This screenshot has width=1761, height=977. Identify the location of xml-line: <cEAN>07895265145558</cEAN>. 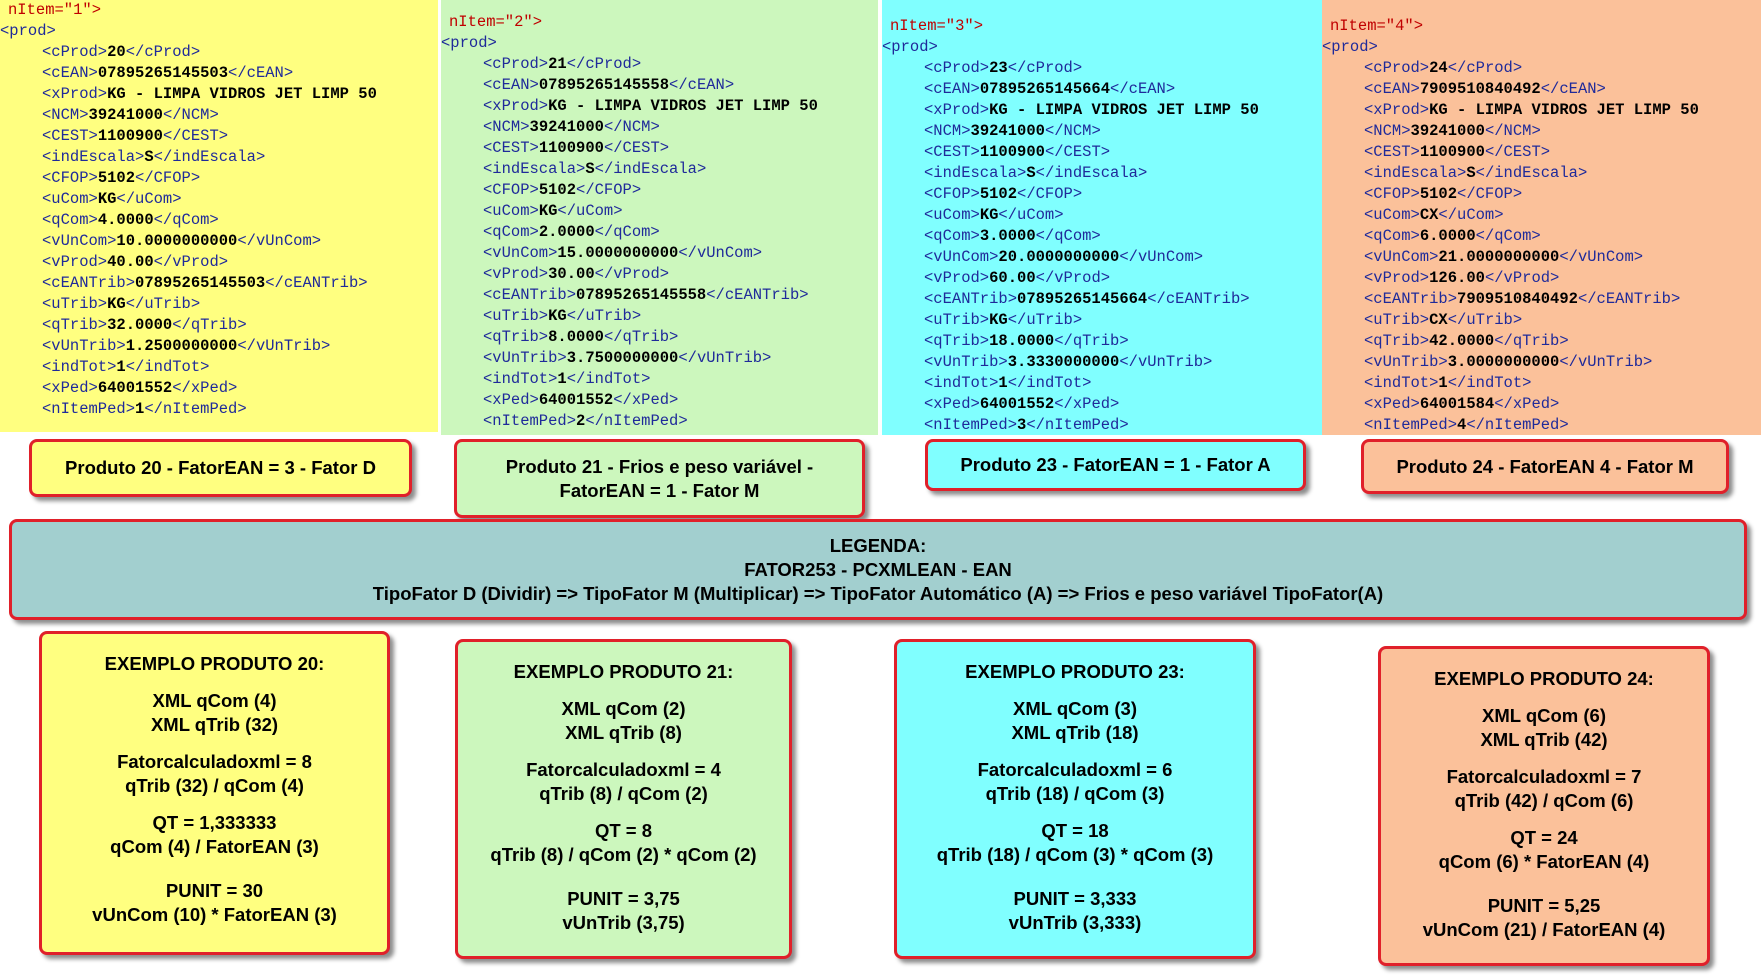
(659, 85).